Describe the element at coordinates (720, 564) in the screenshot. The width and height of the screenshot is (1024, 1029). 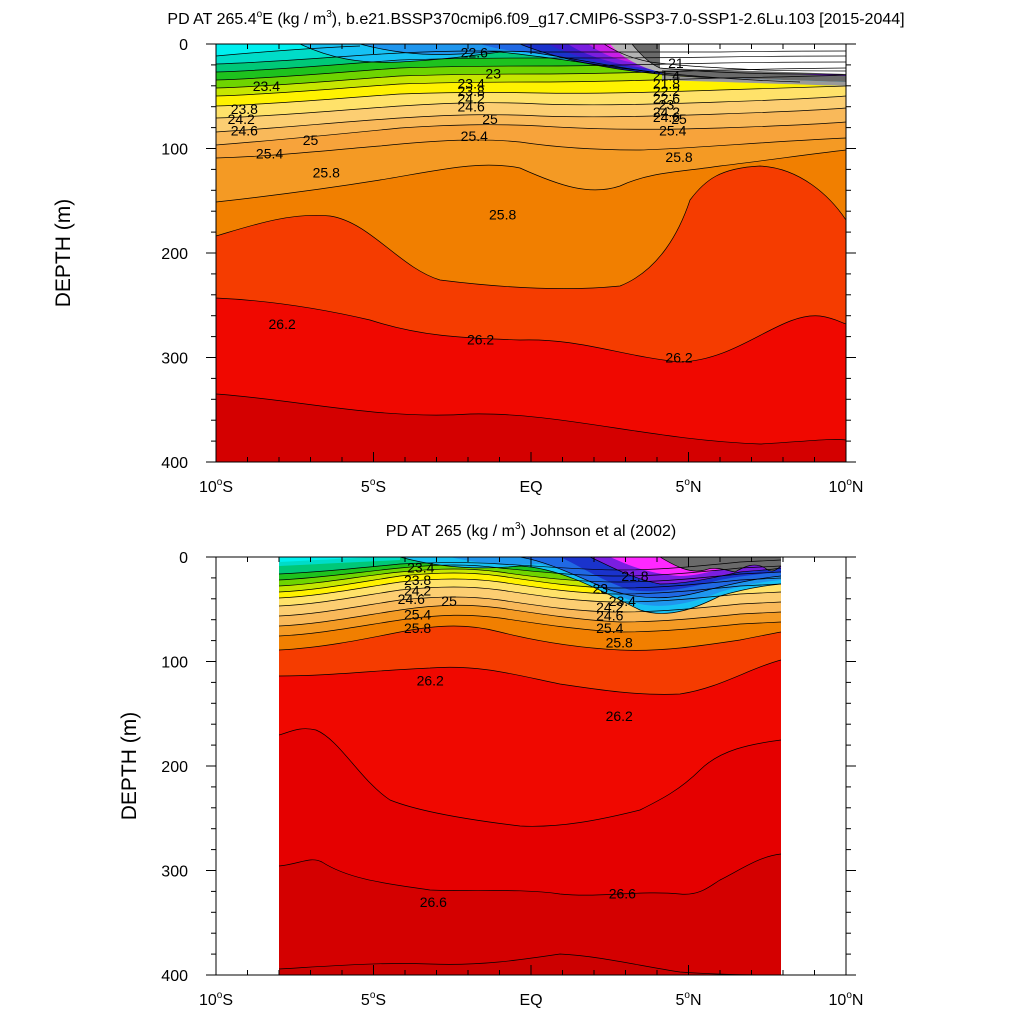
I see `fill-20.6` at that location.